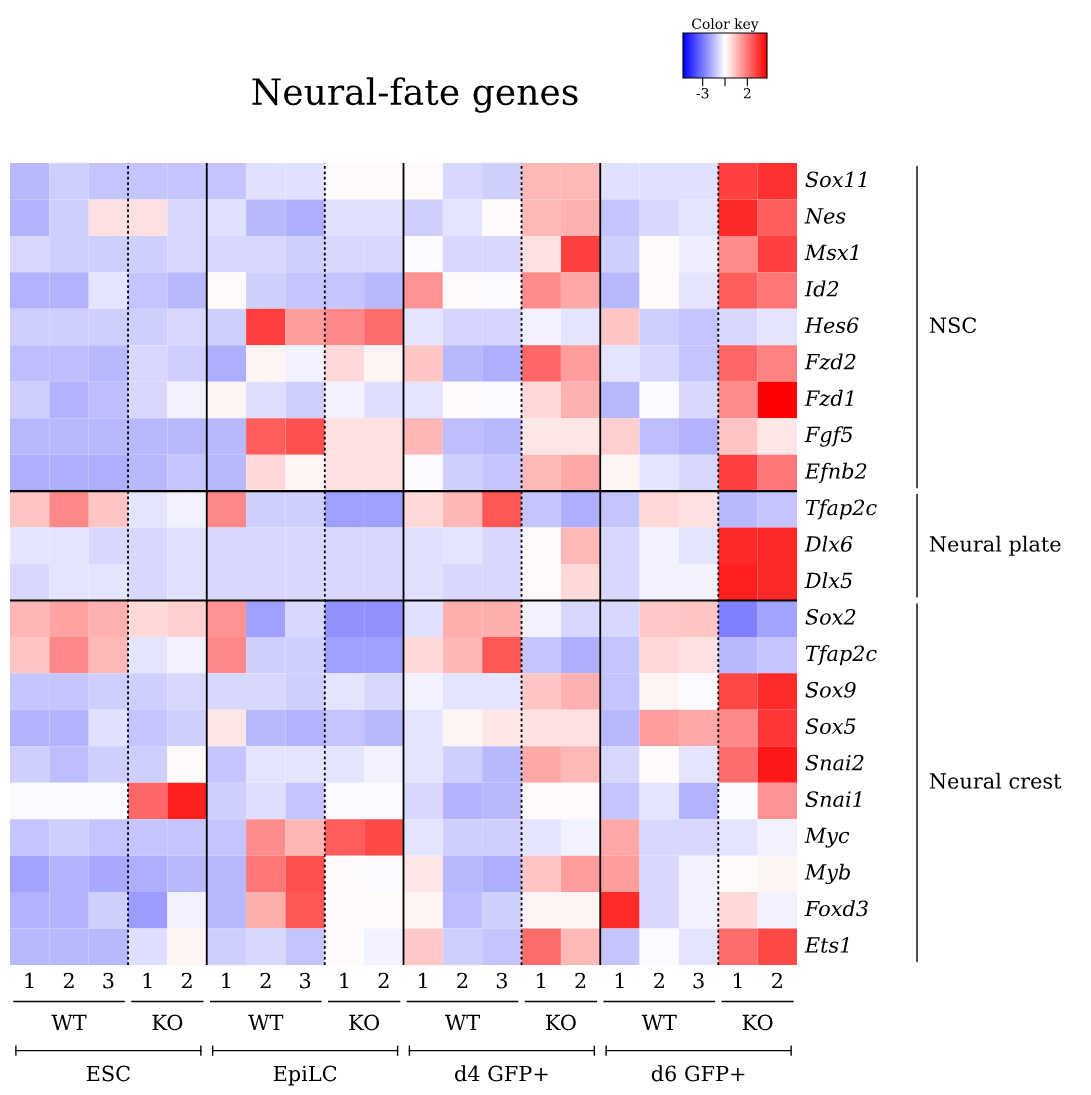 The height and width of the screenshot is (1095, 1091). Describe the element at coordinates (830, 616) in the screenshot. I see `y-tick-label: Sox2` at that location.